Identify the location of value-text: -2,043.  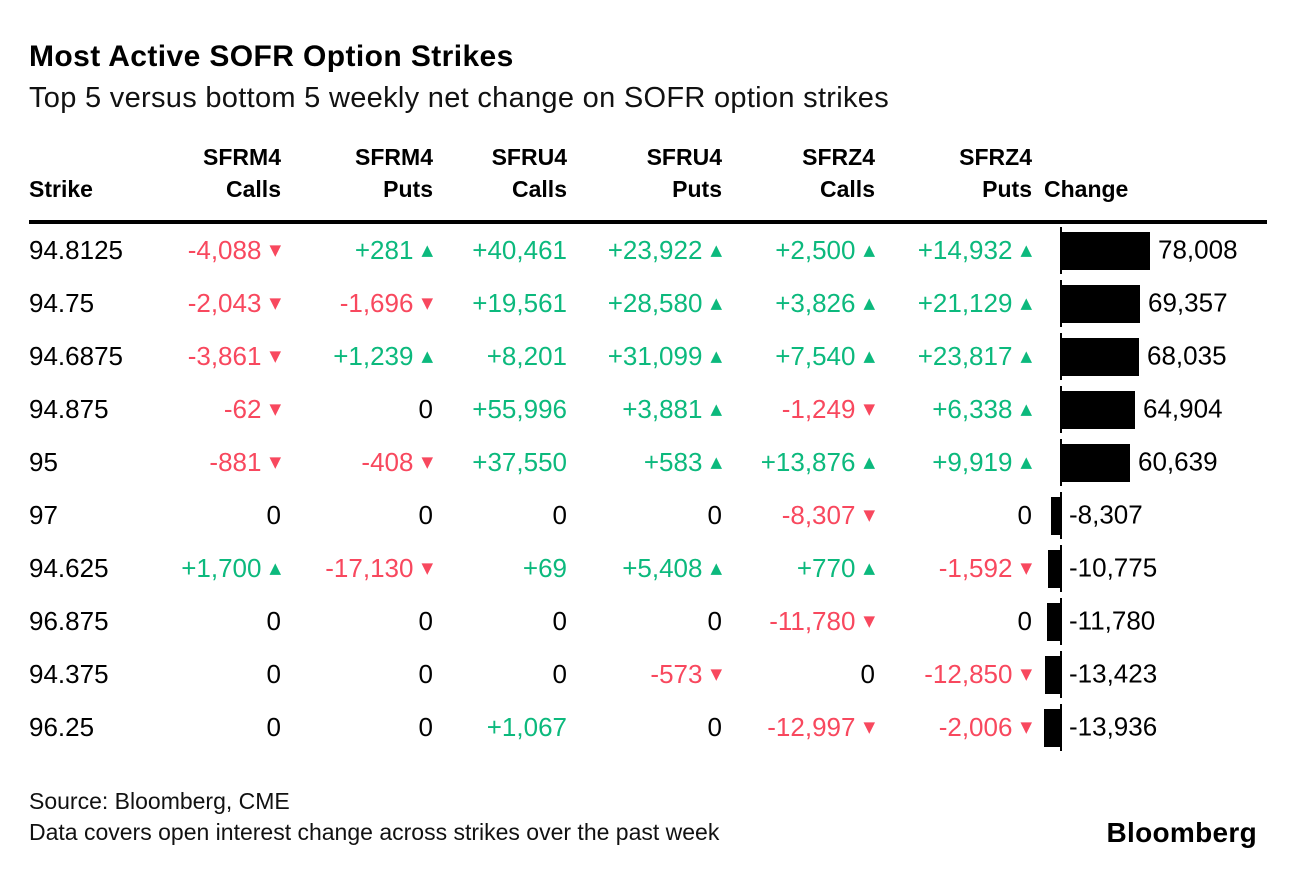
(224, 302).